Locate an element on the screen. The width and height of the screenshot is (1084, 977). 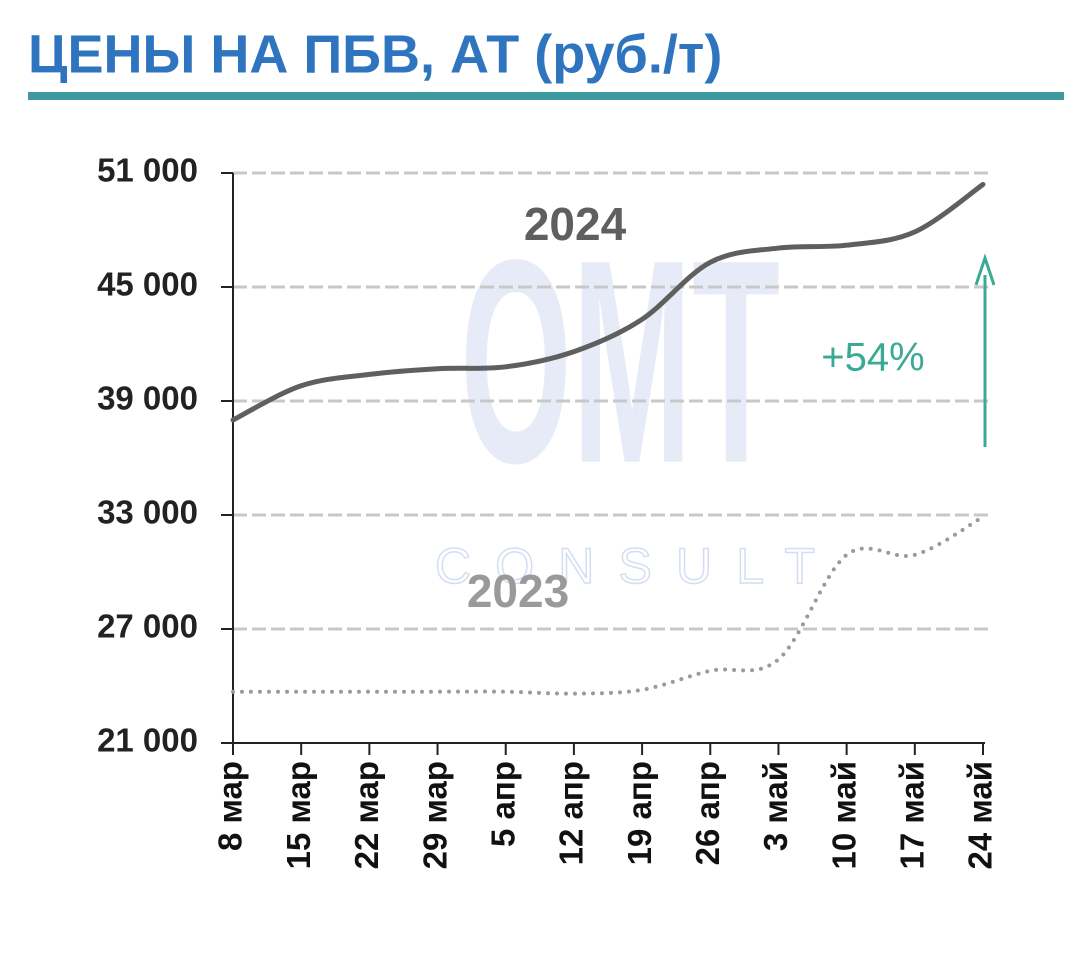
y-tick-label: 39 000 is located at coordinates (147, 398).